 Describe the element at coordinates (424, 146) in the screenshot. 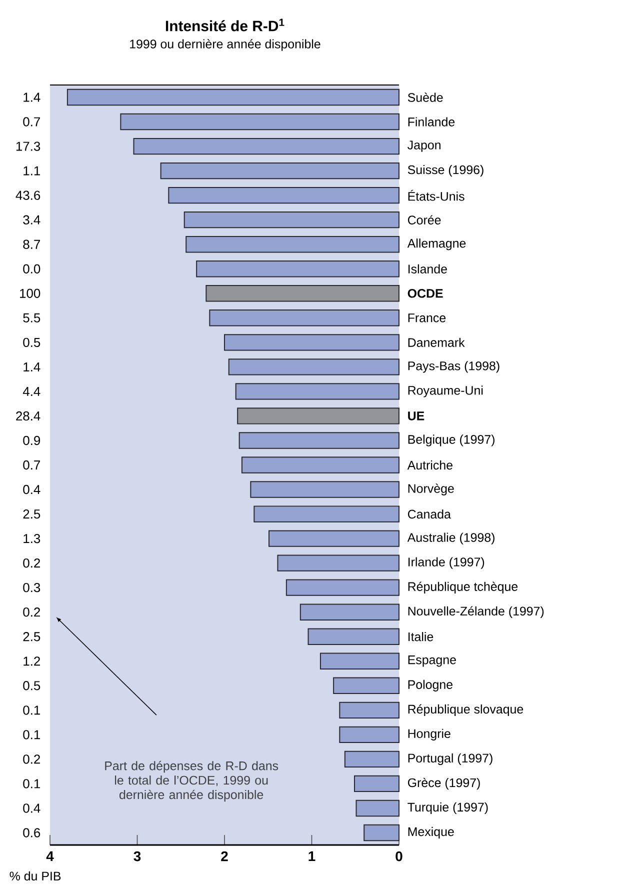

I see `y-tick-label: Japon` at that location.